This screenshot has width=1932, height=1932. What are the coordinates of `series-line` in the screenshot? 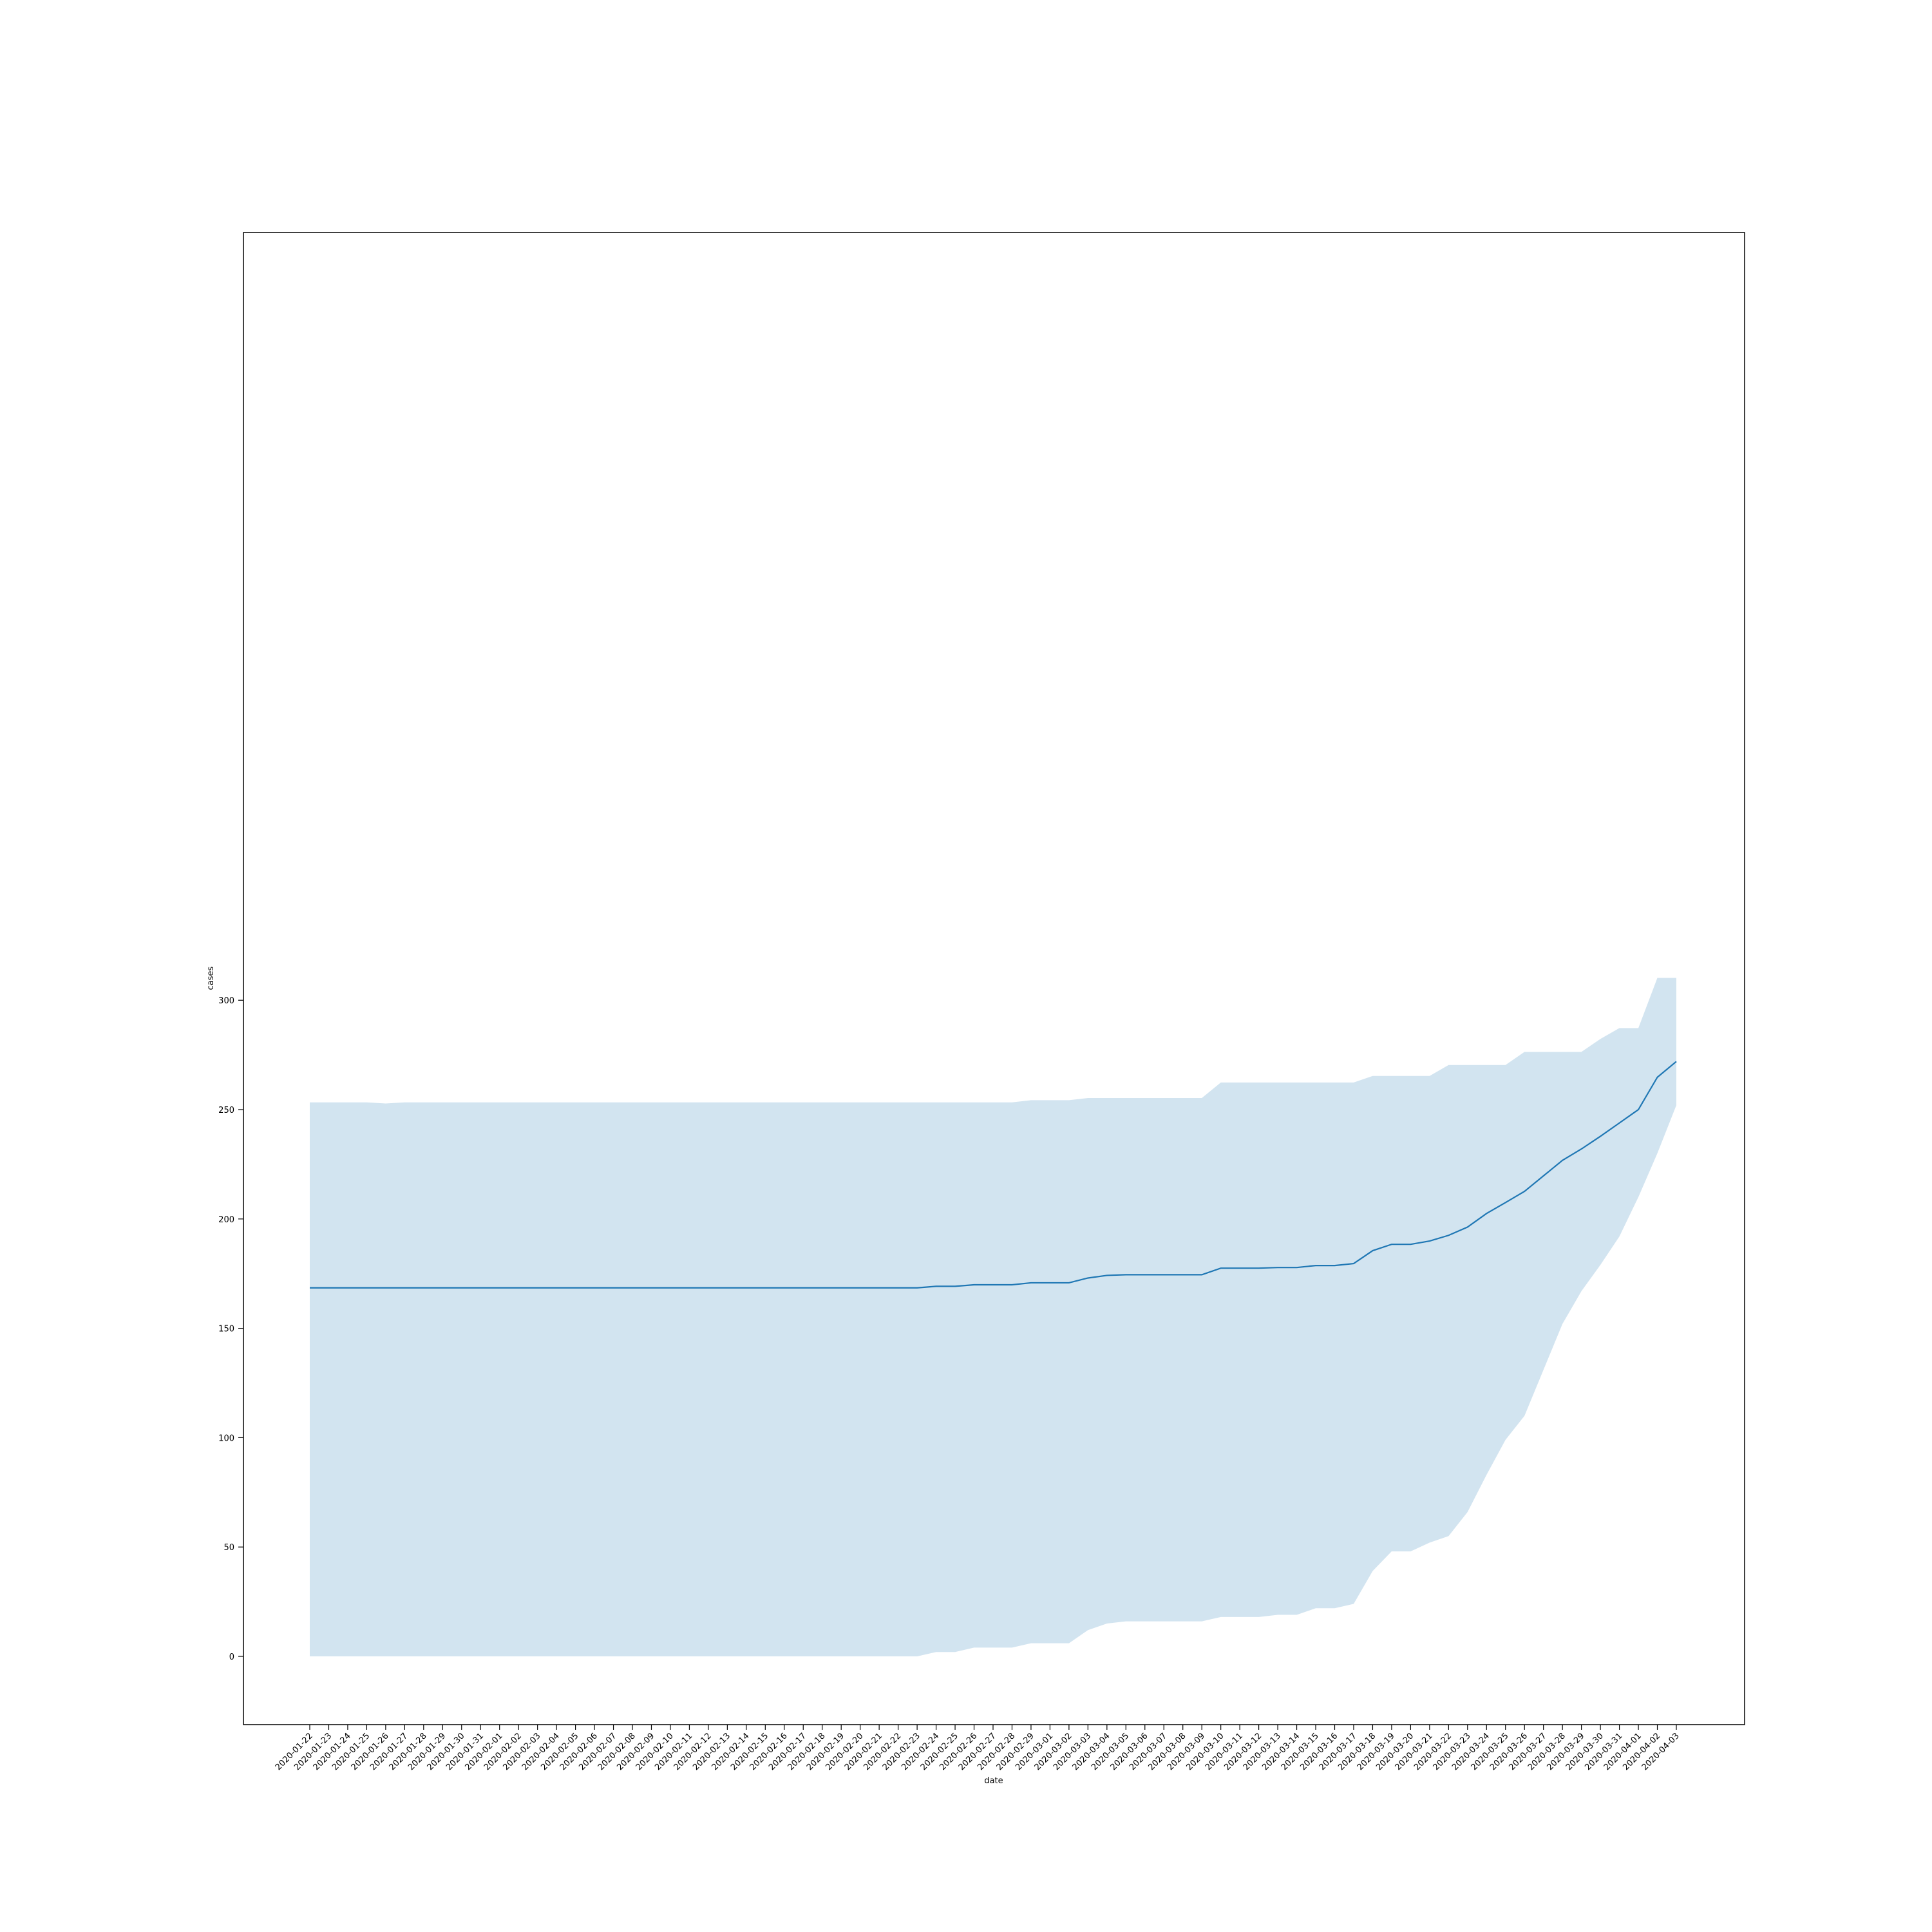 It's located at (994, 1175).